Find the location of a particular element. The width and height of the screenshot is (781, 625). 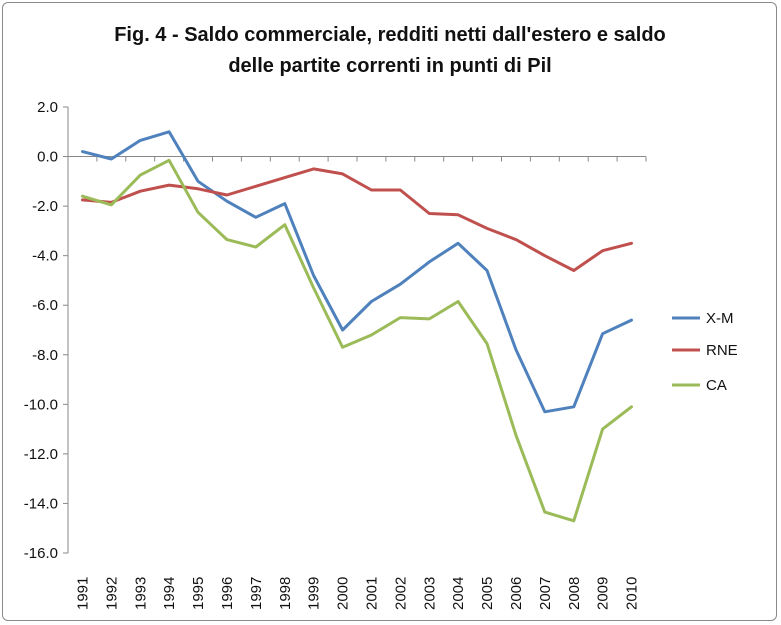

x-tick-label: 1991 is located at coordinates (82, 593).